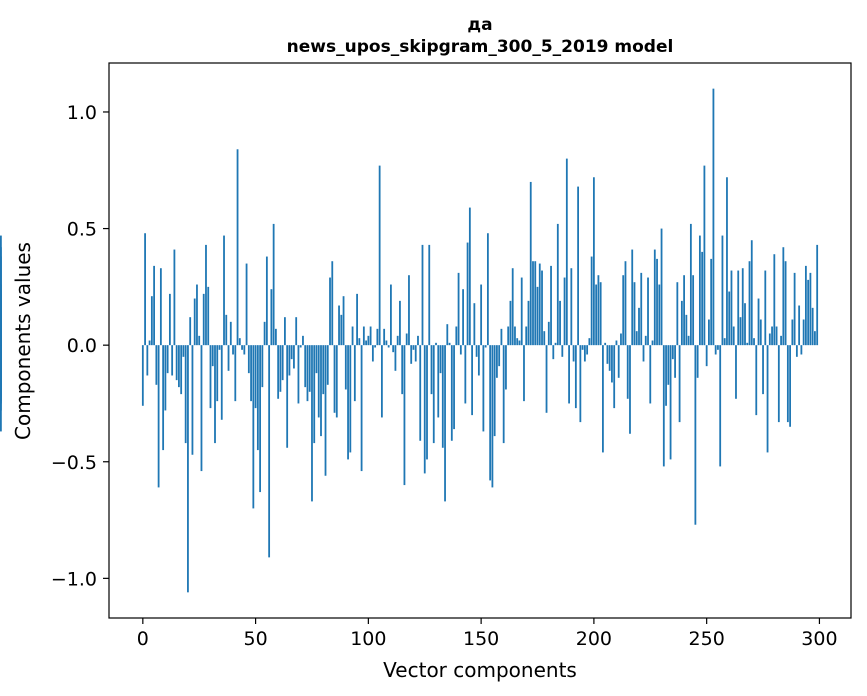 The height and width of the screenshot is (696, 867). What do you see at coordinates (82, 346) in the screenshot?
I see `y-tick-label-2: 0.0` at bounding box center [82, 346].